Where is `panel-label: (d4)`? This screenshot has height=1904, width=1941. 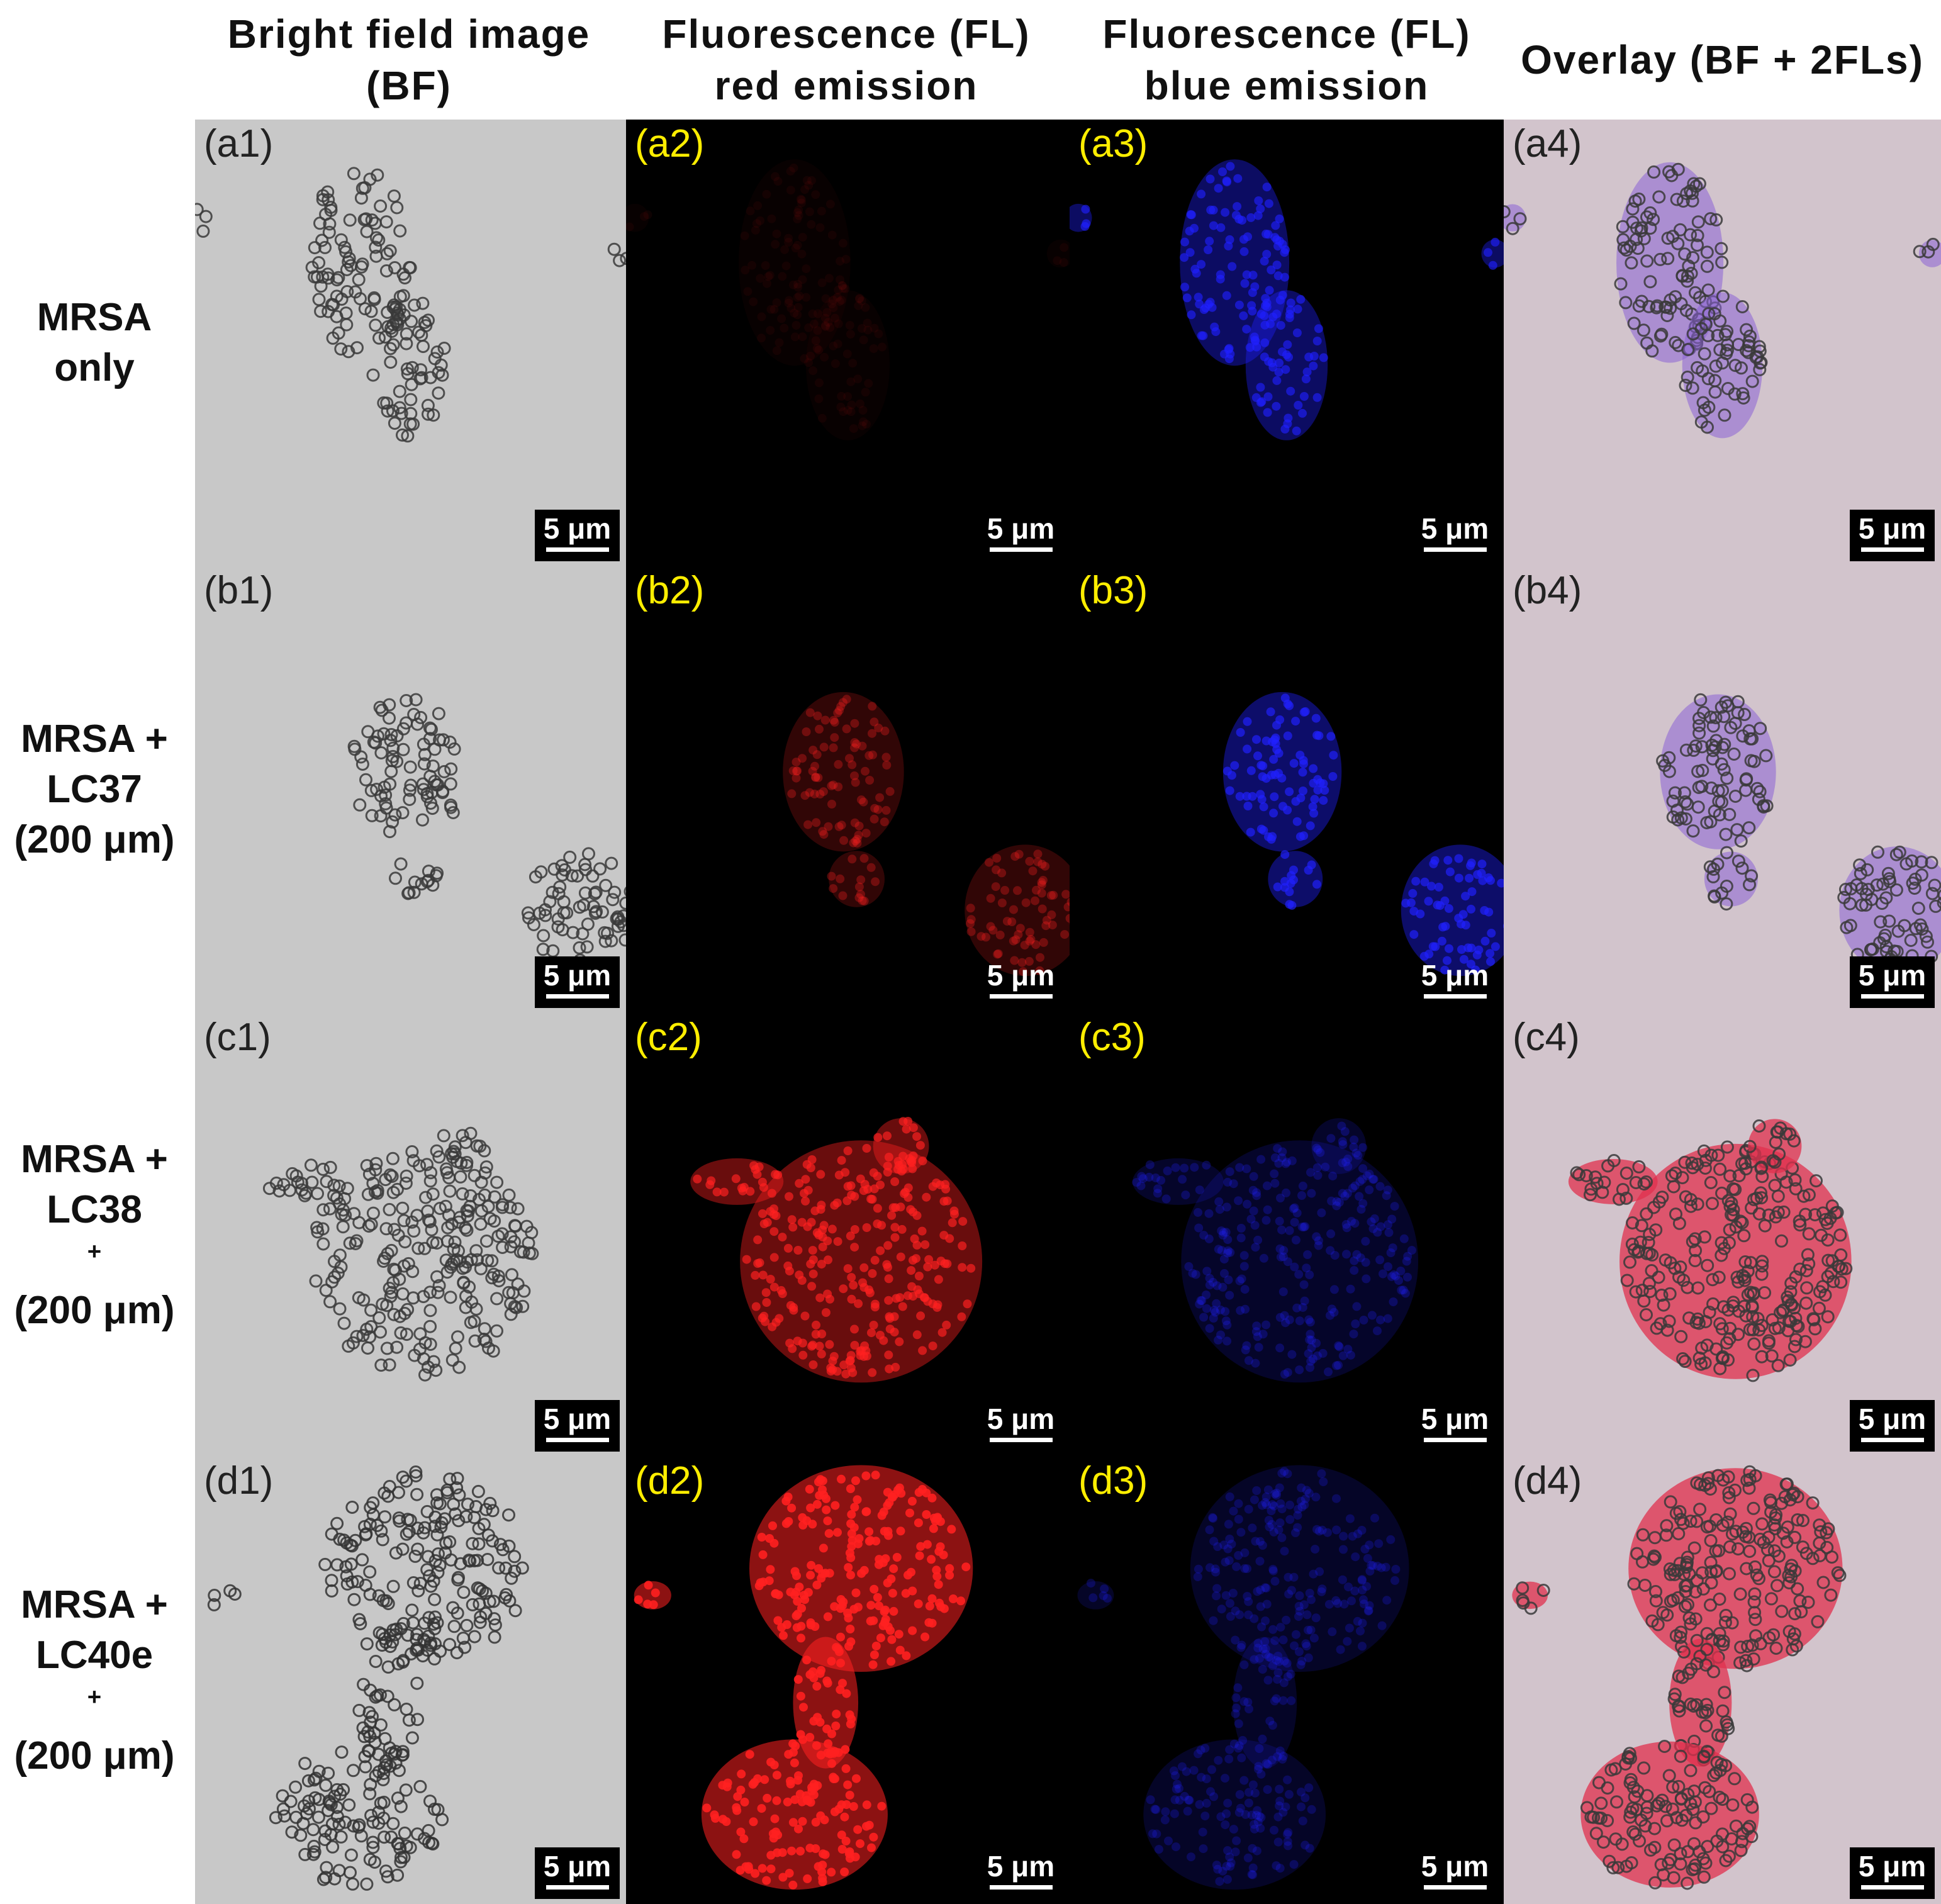
panel-label: (d4) is located at coordinates (1547, 1481).